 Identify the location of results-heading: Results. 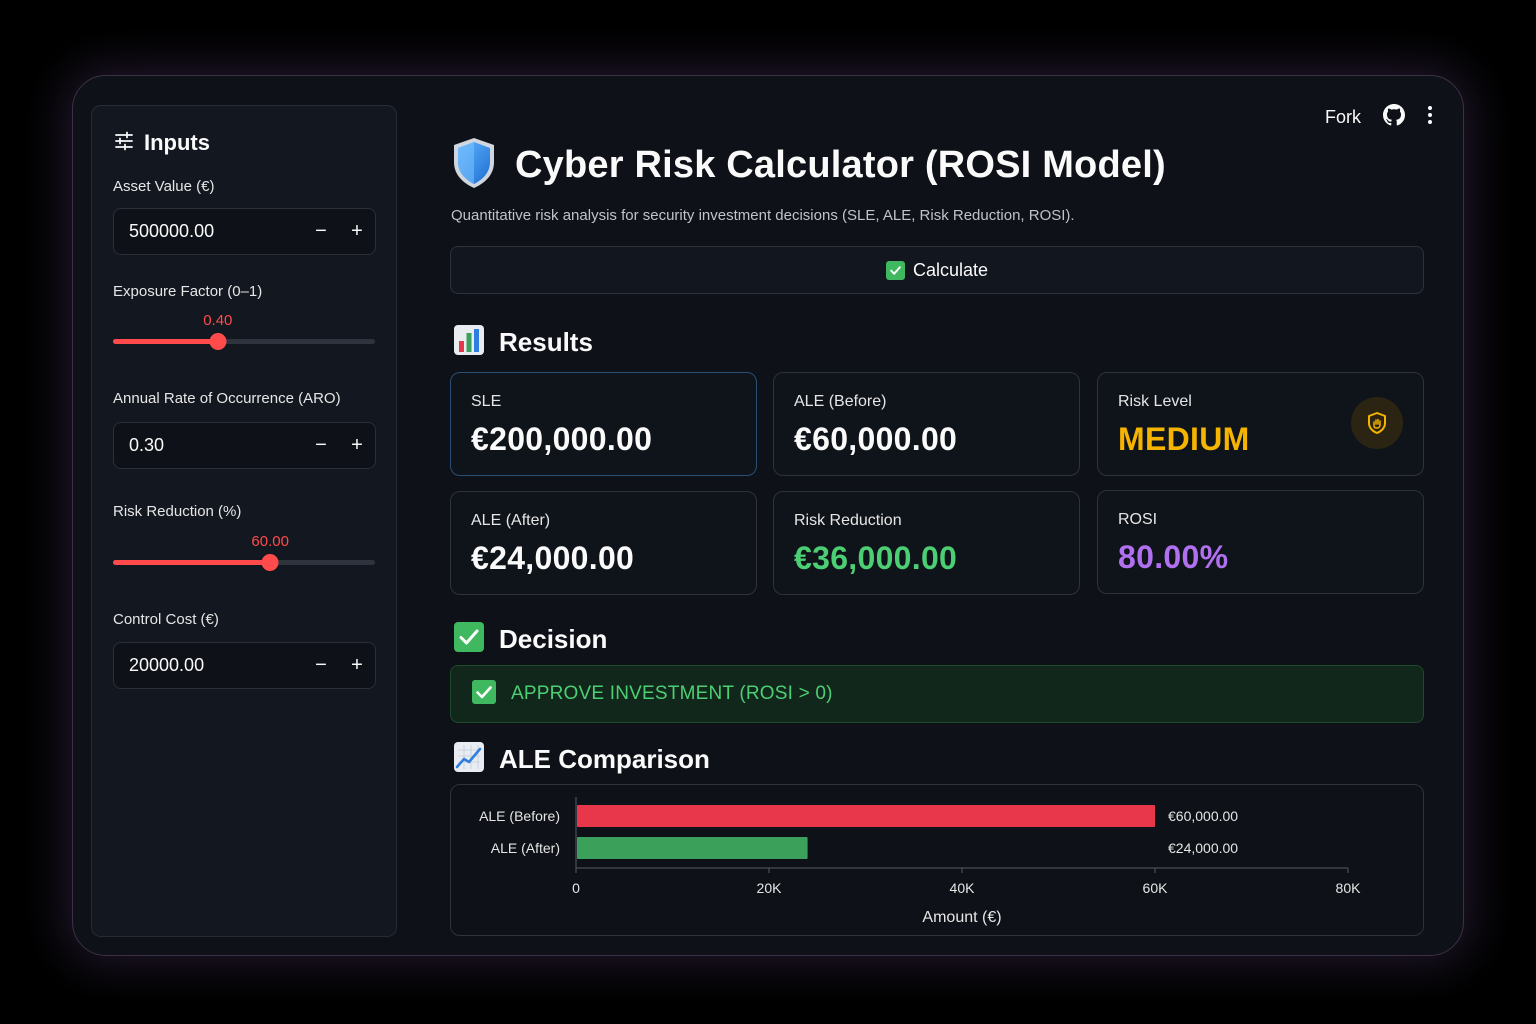
(523, 342).